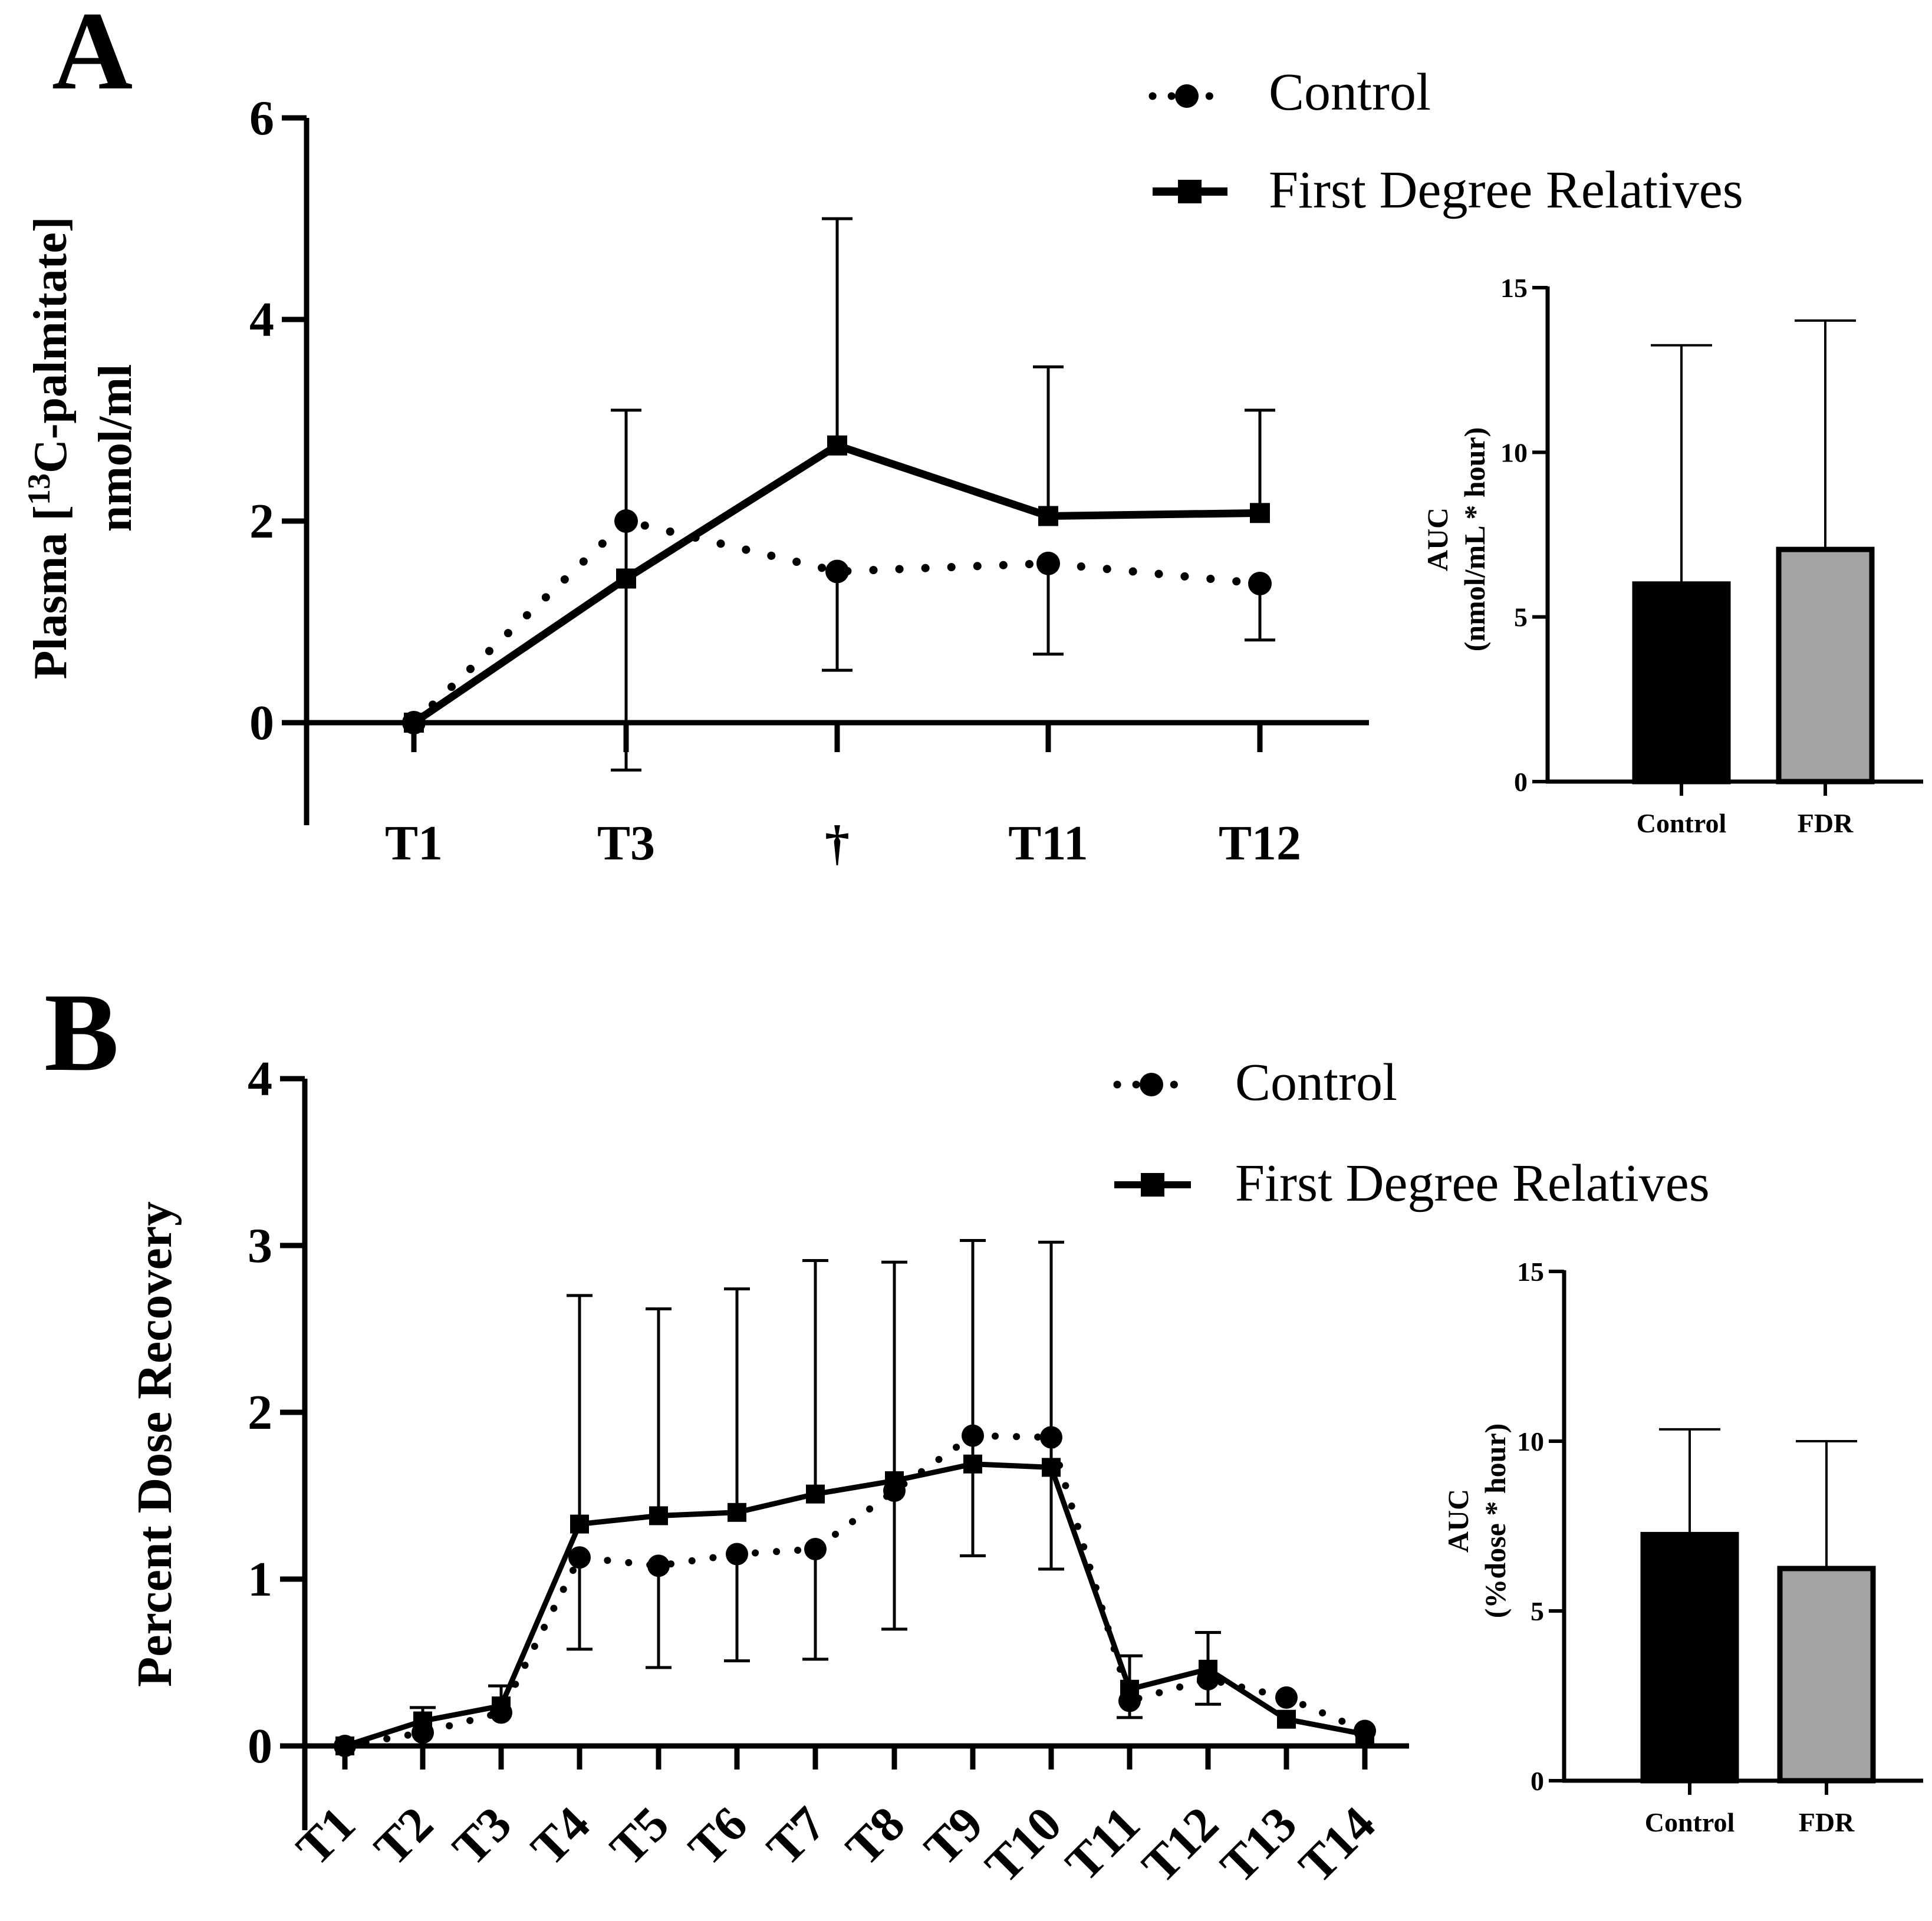 The width and height of the screenshot is (1932, 1921). I want to click on b-line-xtick-label: T11, so click(1103, 1844).